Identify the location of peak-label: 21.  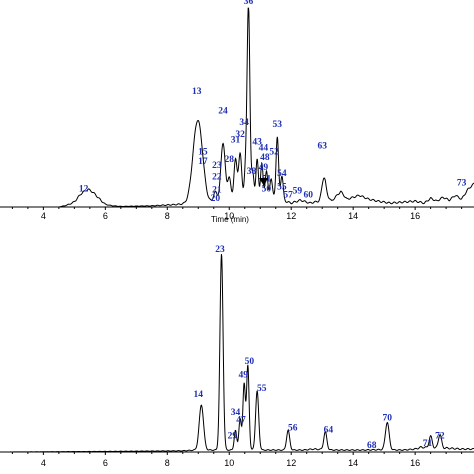
(217, 190).